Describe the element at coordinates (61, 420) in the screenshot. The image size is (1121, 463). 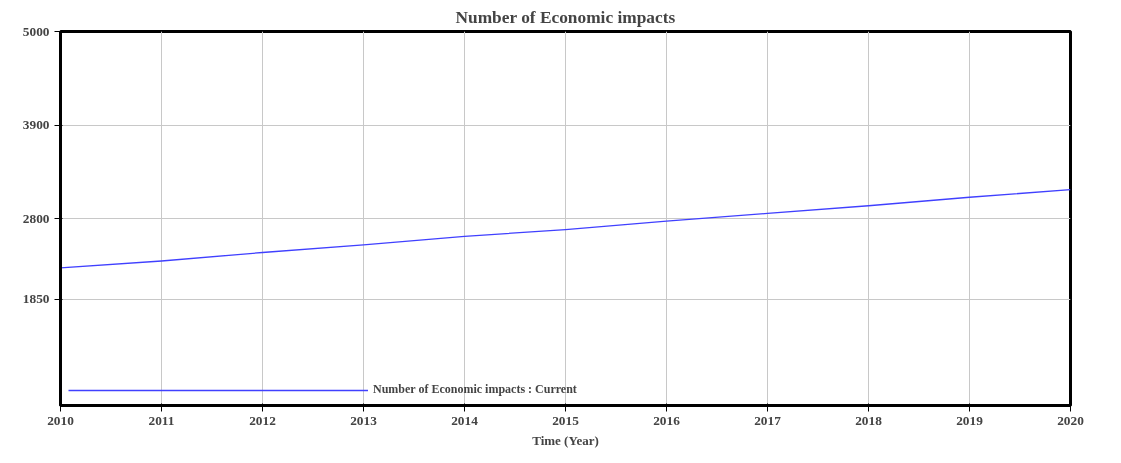
I see `x-tick-label: 2010` at that location.